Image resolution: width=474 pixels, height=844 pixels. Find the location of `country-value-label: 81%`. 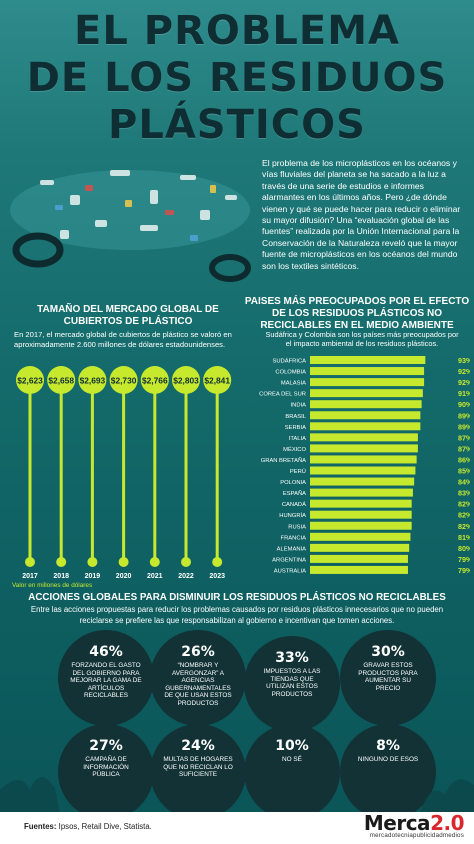

country-value-label: 81% is located at coordinates (464, 537).